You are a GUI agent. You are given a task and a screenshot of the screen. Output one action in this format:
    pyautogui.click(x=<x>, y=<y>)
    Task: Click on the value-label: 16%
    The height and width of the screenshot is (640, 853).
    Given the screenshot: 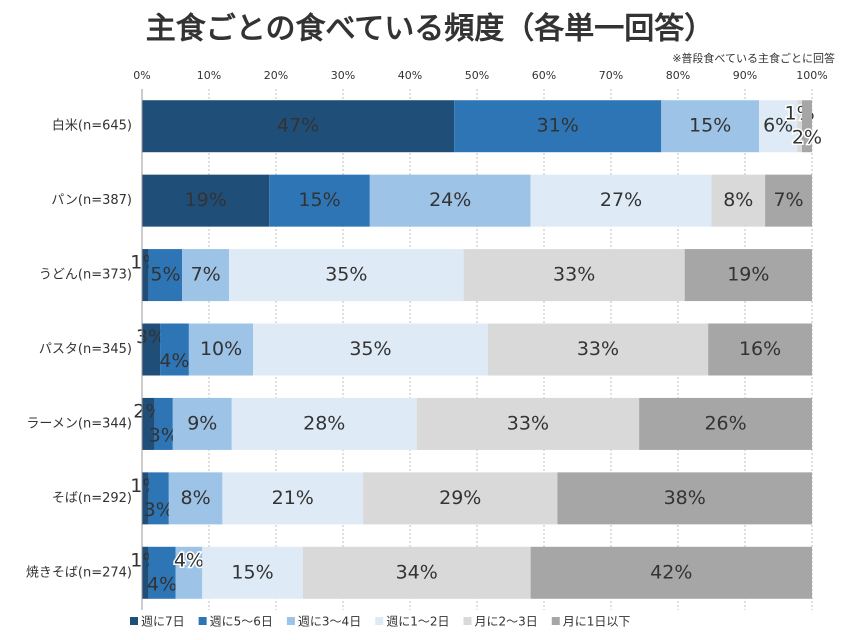 What is the action you would take?
    pyautogui.click(x=760, y=349)
    